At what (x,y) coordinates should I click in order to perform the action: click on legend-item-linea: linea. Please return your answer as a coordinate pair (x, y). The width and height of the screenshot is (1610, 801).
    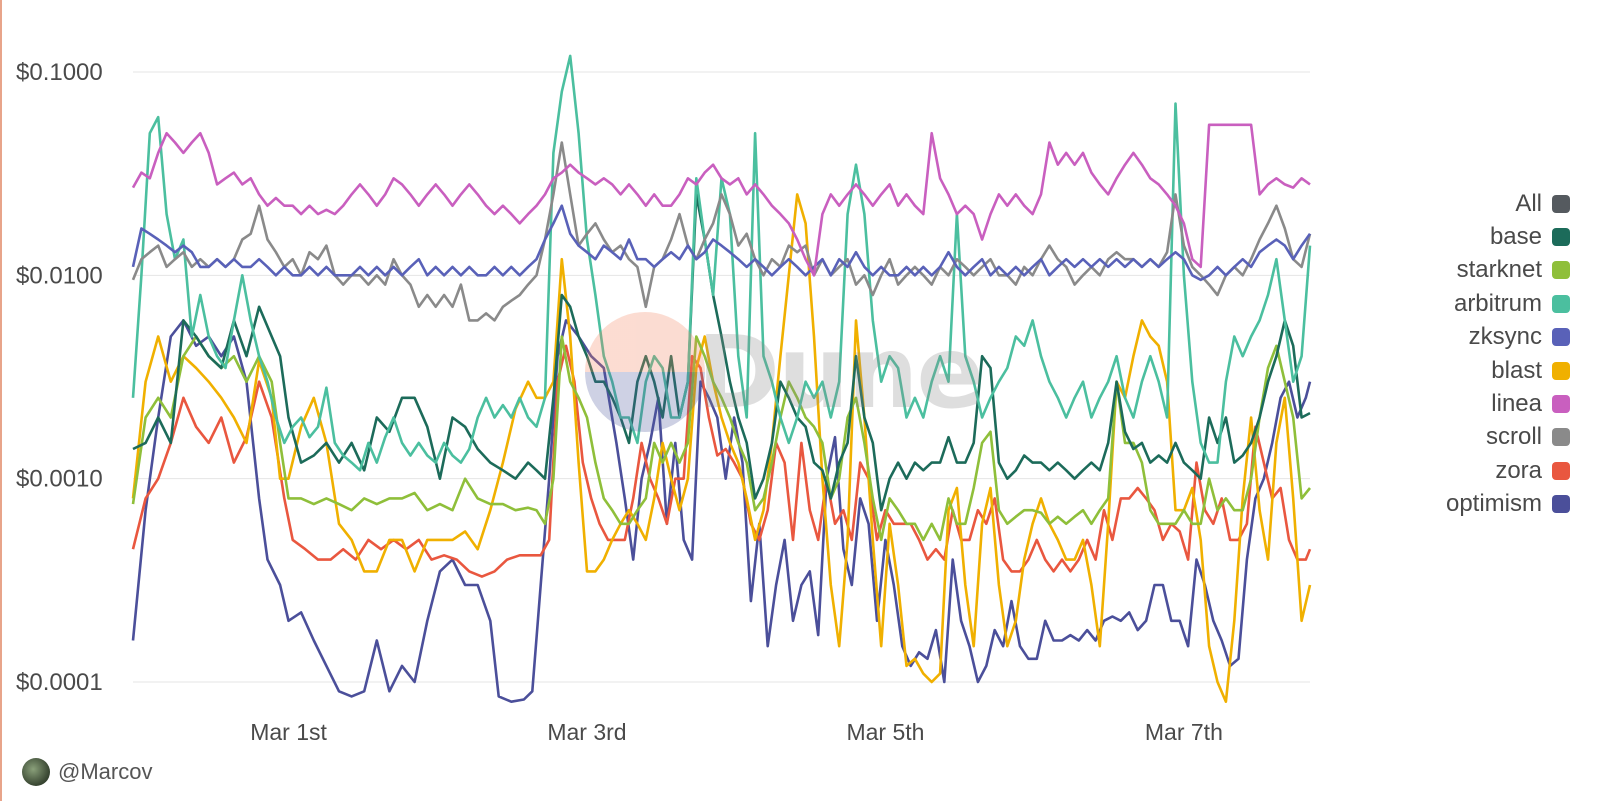
    Looking at the image, I should click on (1460, 403).